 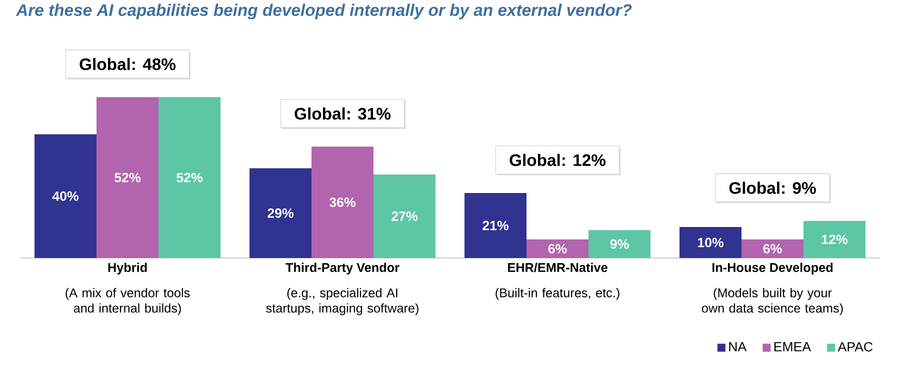 I want to click on text: (e.g., specialized AI startups, imaging software), so click(x=342, y=302).